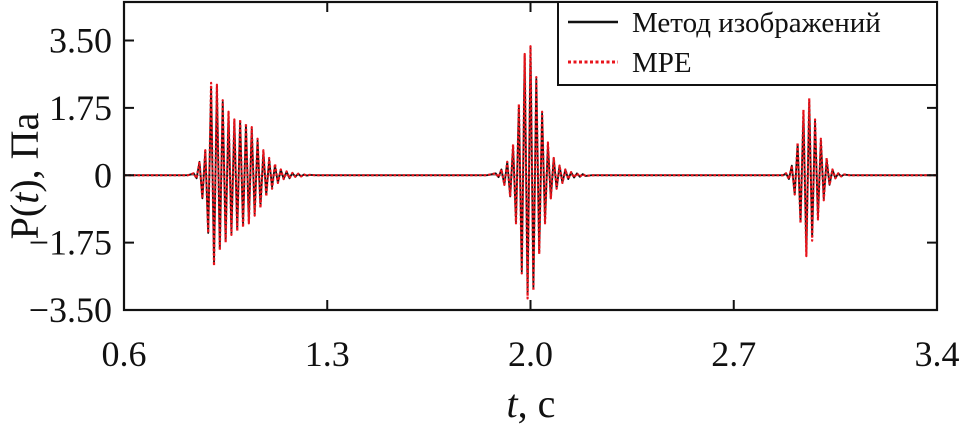 The image size is (965, 428). Describe the element at coordinates (103, 175) in the screenshot. I see `y-tick-label: 0` at that location.